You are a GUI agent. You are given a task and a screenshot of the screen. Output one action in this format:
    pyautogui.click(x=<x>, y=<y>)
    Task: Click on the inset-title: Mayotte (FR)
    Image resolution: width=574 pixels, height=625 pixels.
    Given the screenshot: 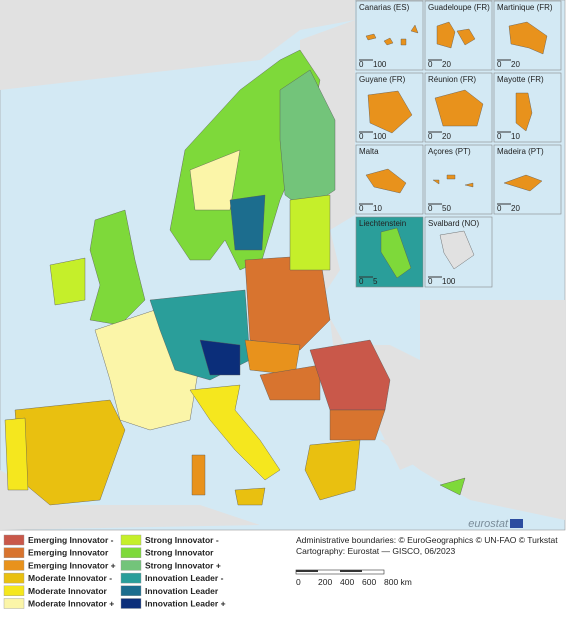 What is the action you would take?
    pyautogui.click(x=520, y=79)
    